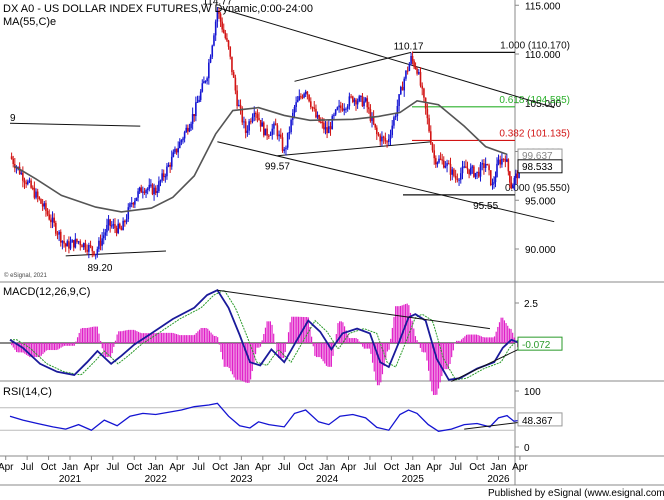 The image size is (664, 500). Describe the element at coordinates (327, 479) in the screenshot. I see `year-tick-label: 2024` at that location.